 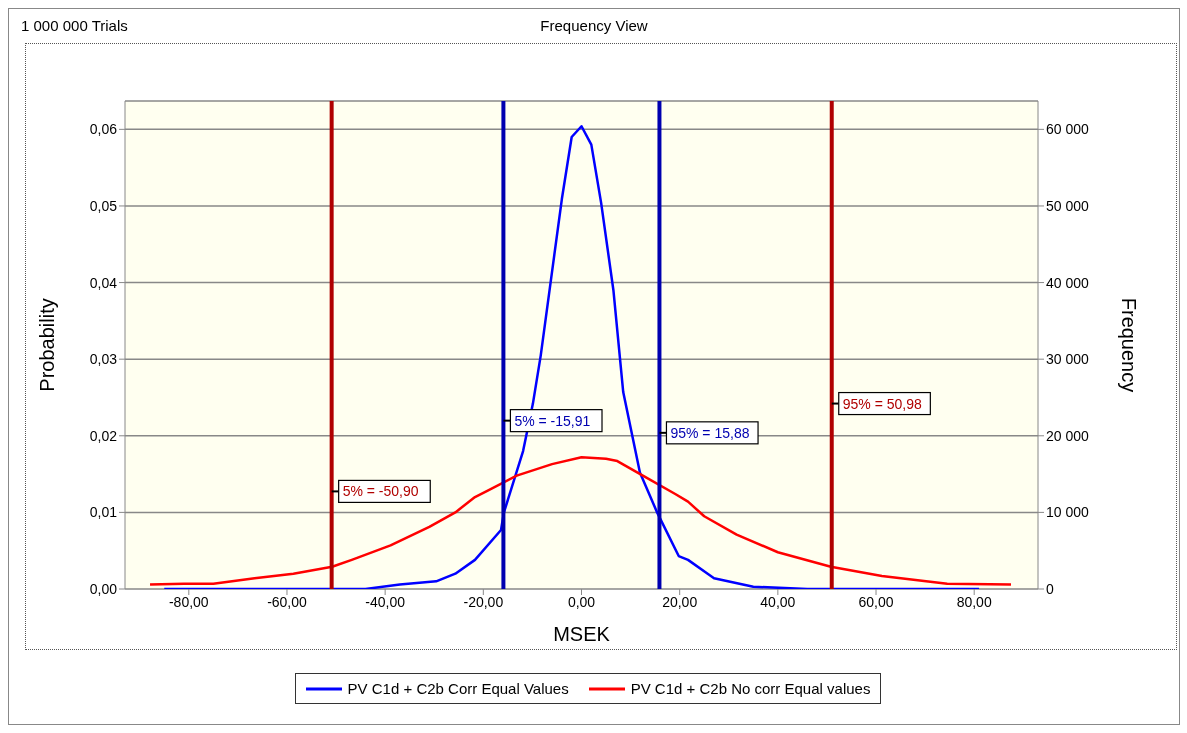 I want to click on y-tick-label: 0,02, so click(x=103, y=435).